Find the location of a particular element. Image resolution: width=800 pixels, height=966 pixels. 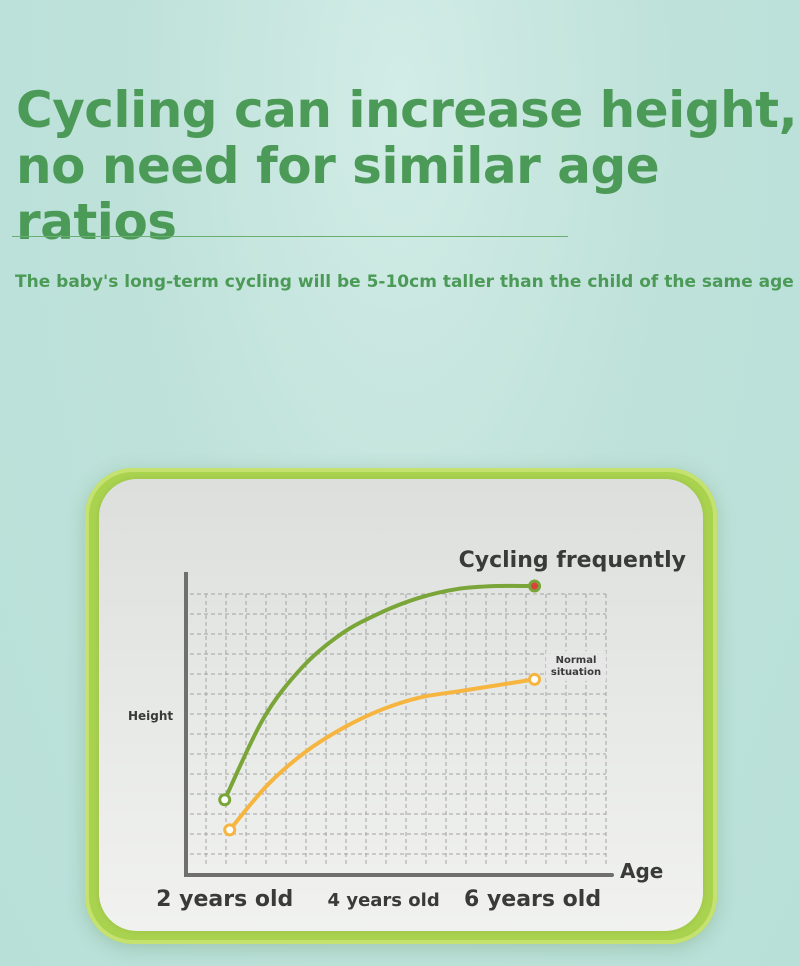

x-tick-label: 6 years old is located at coordinates (532, 899).